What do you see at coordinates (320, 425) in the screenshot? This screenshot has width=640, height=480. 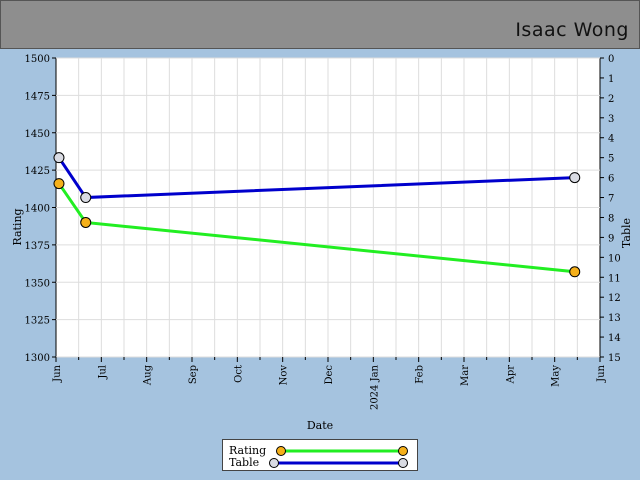 I see `x-axis-label: Date` at bounding box center [320, 425].